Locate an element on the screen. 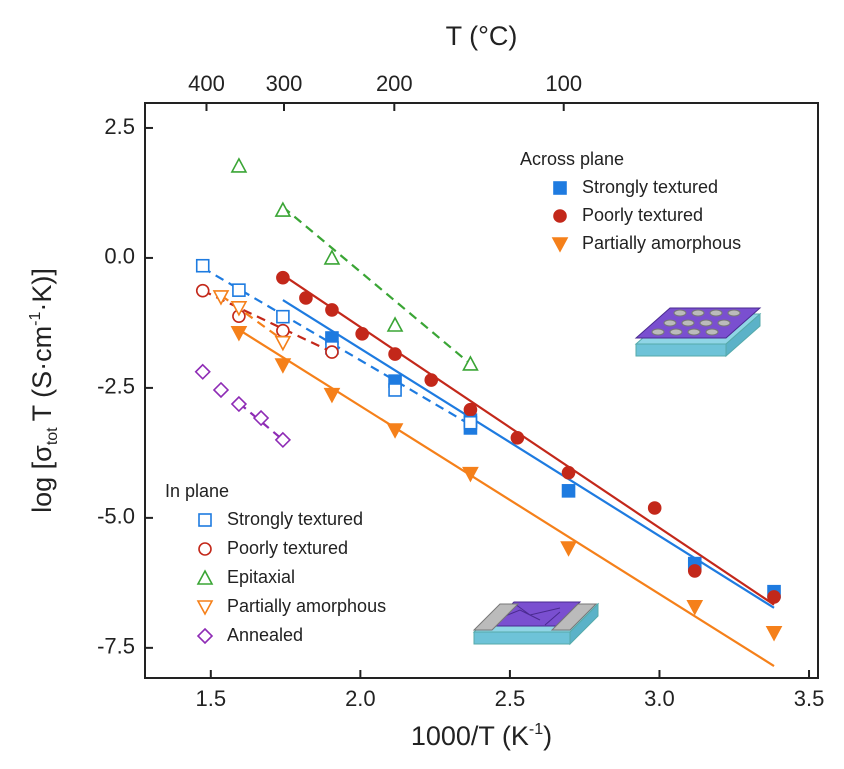 This screenshot has height=769, width=844. legend-label: Annealed is located at coordinates (265, 635).